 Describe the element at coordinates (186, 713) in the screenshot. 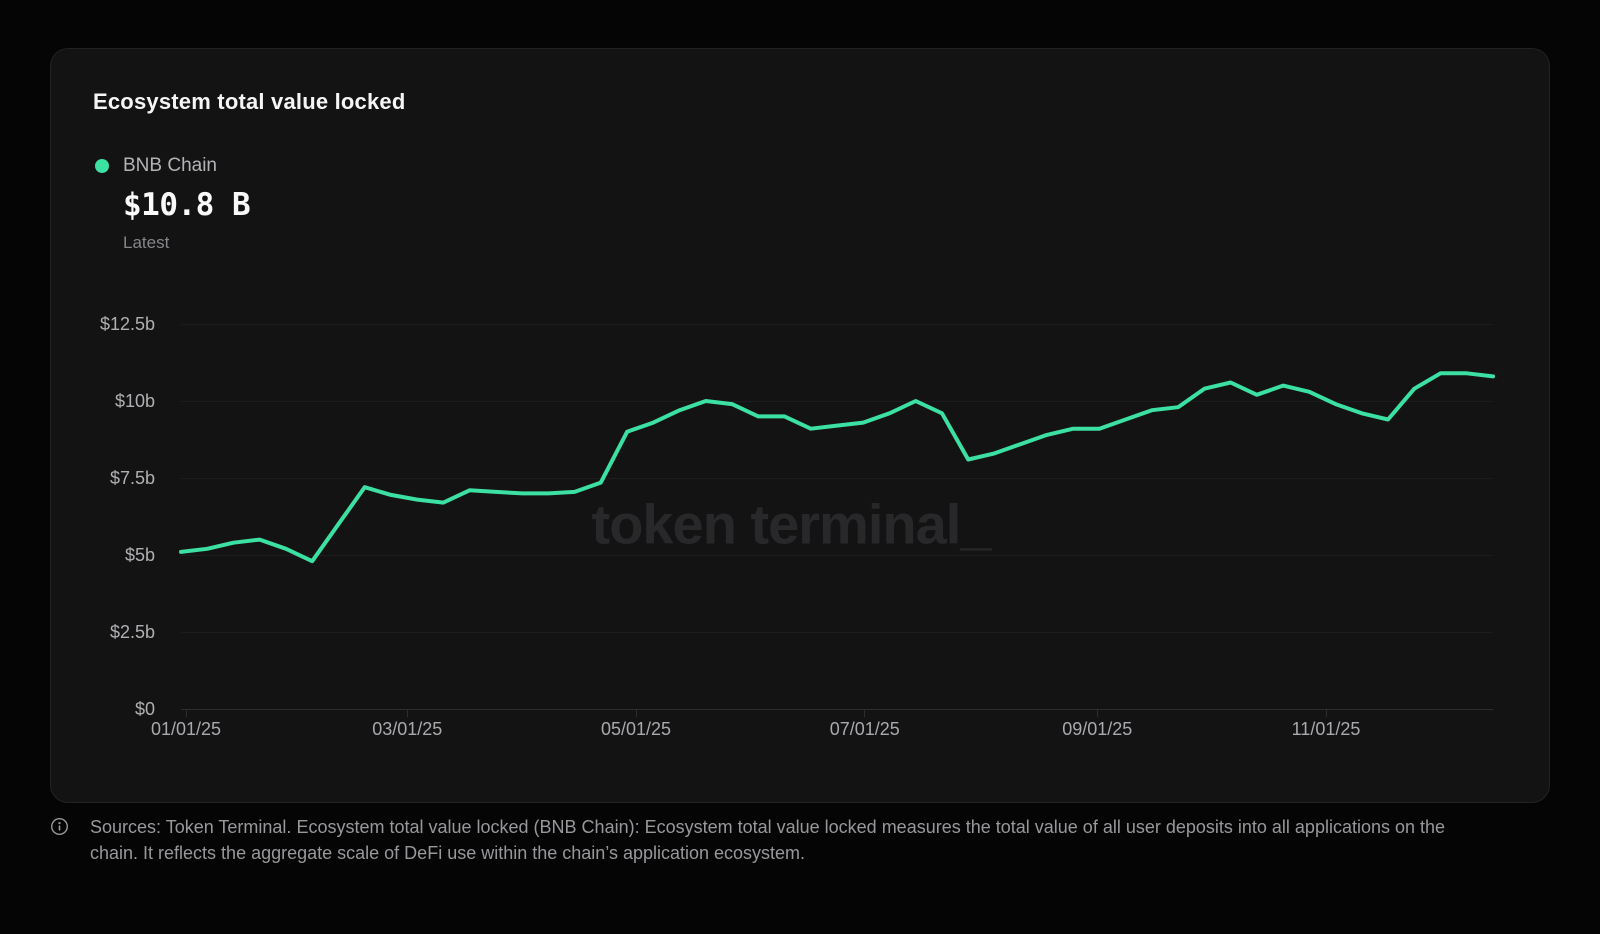

I see `x-axis-tick-01/01/25` at that location.